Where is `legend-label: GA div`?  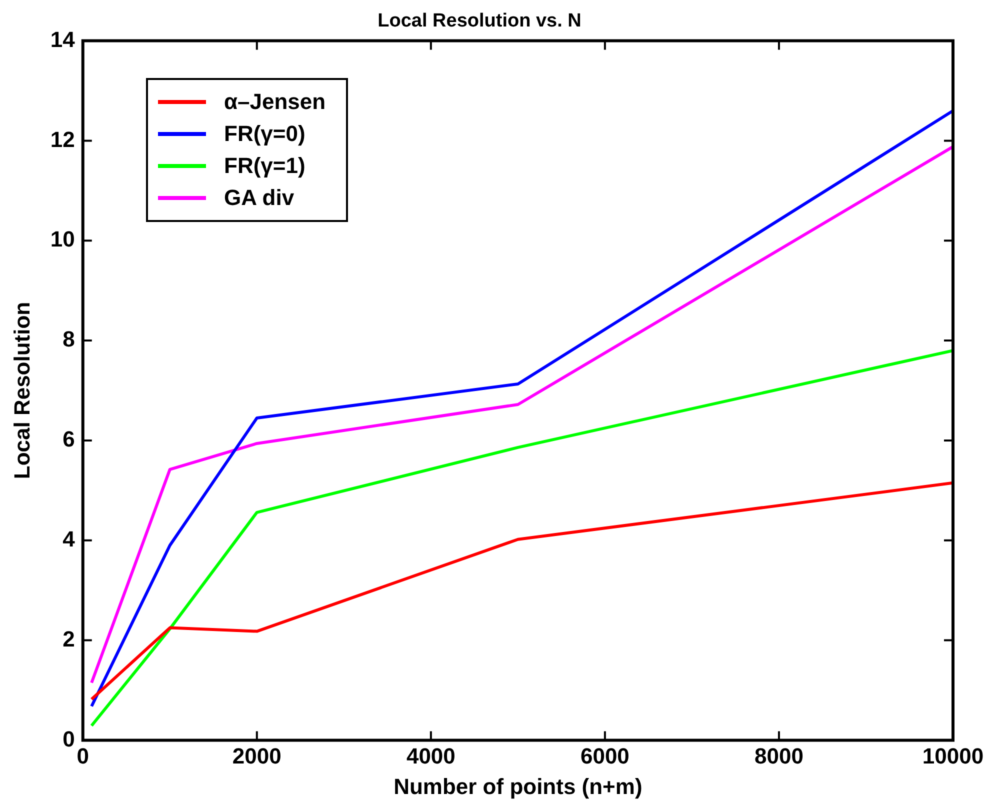
legend-label: GA div is located at coordinates (259, 198).